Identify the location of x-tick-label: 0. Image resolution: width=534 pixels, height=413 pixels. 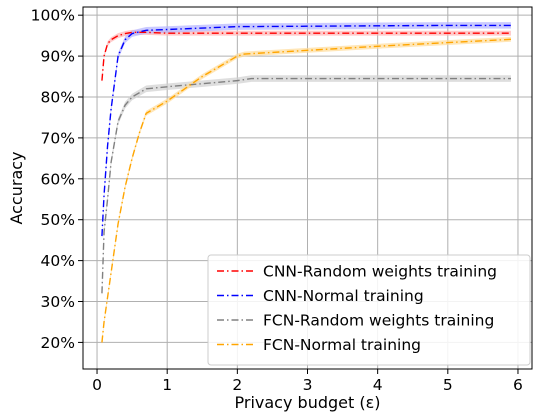
(97, 385).